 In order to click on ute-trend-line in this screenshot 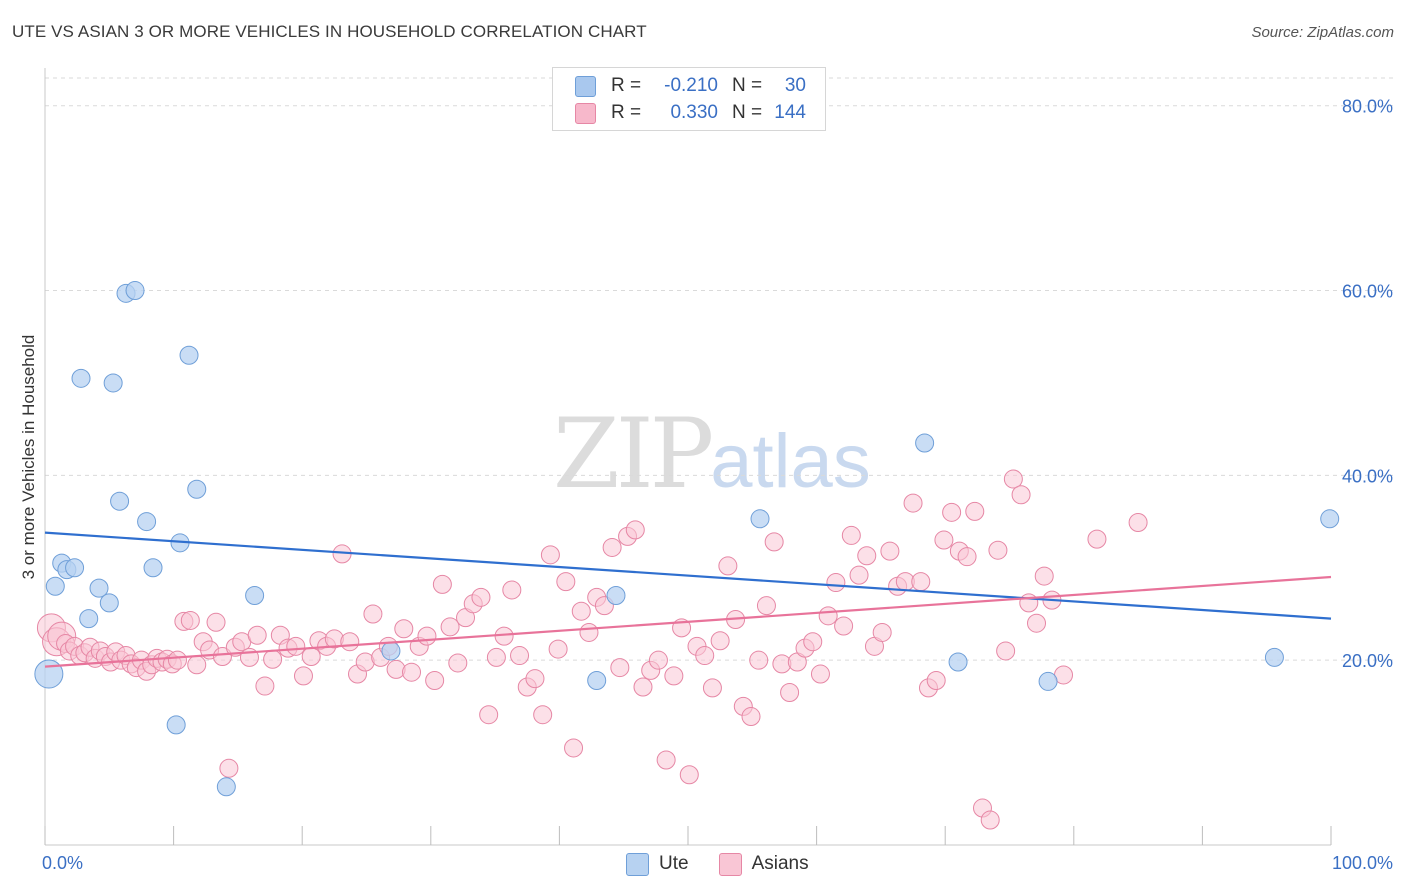, I will do `click(688, 575)`.